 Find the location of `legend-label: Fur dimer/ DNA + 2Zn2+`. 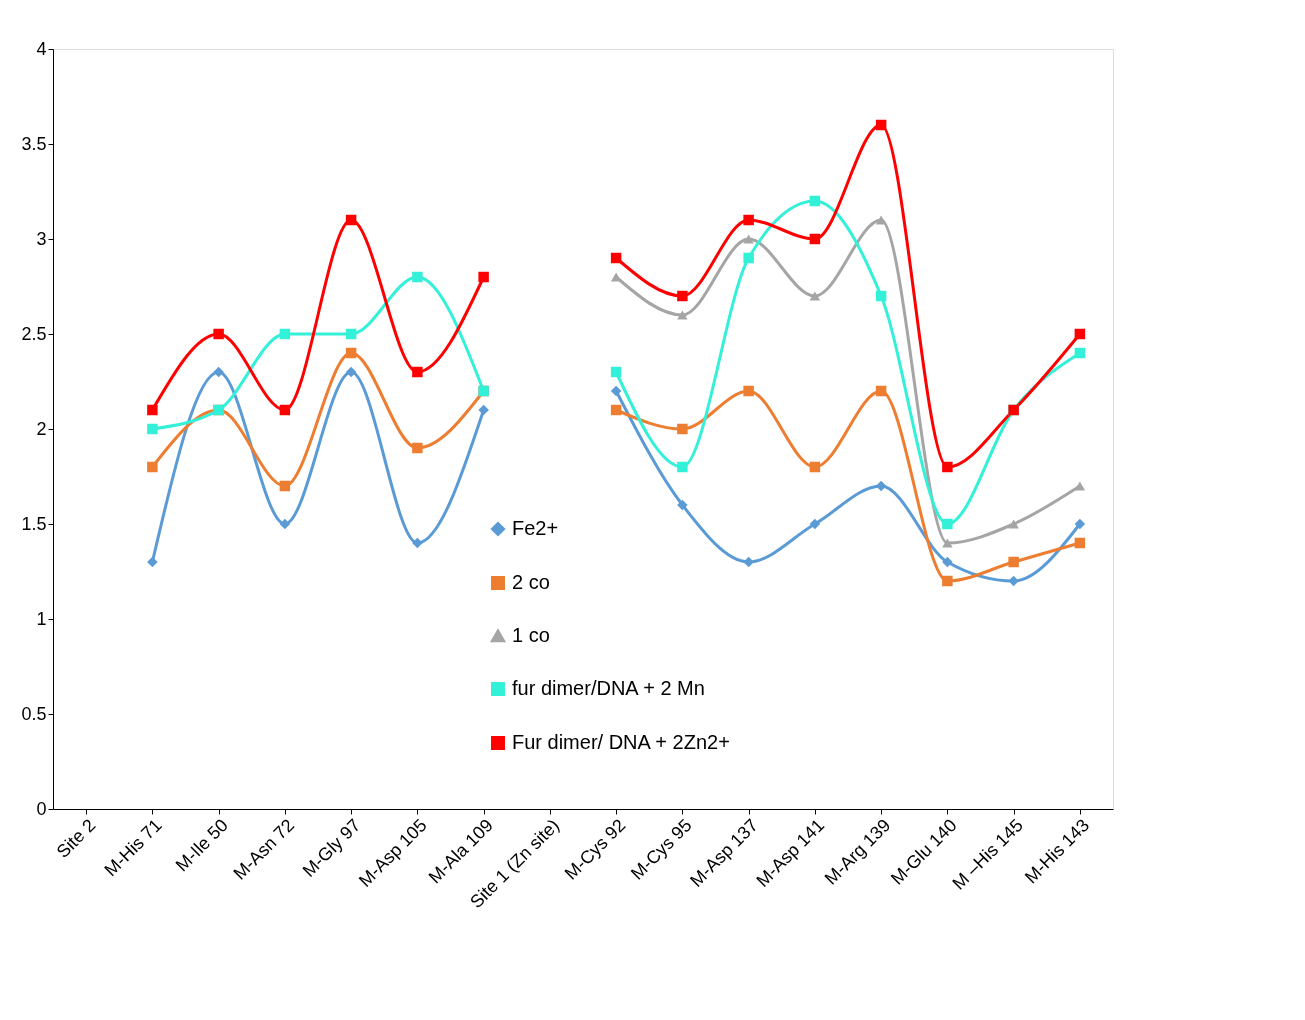

legend-label: Fur dimer/ DNA + 2Zn2+ is located at coordinates (621, 742).